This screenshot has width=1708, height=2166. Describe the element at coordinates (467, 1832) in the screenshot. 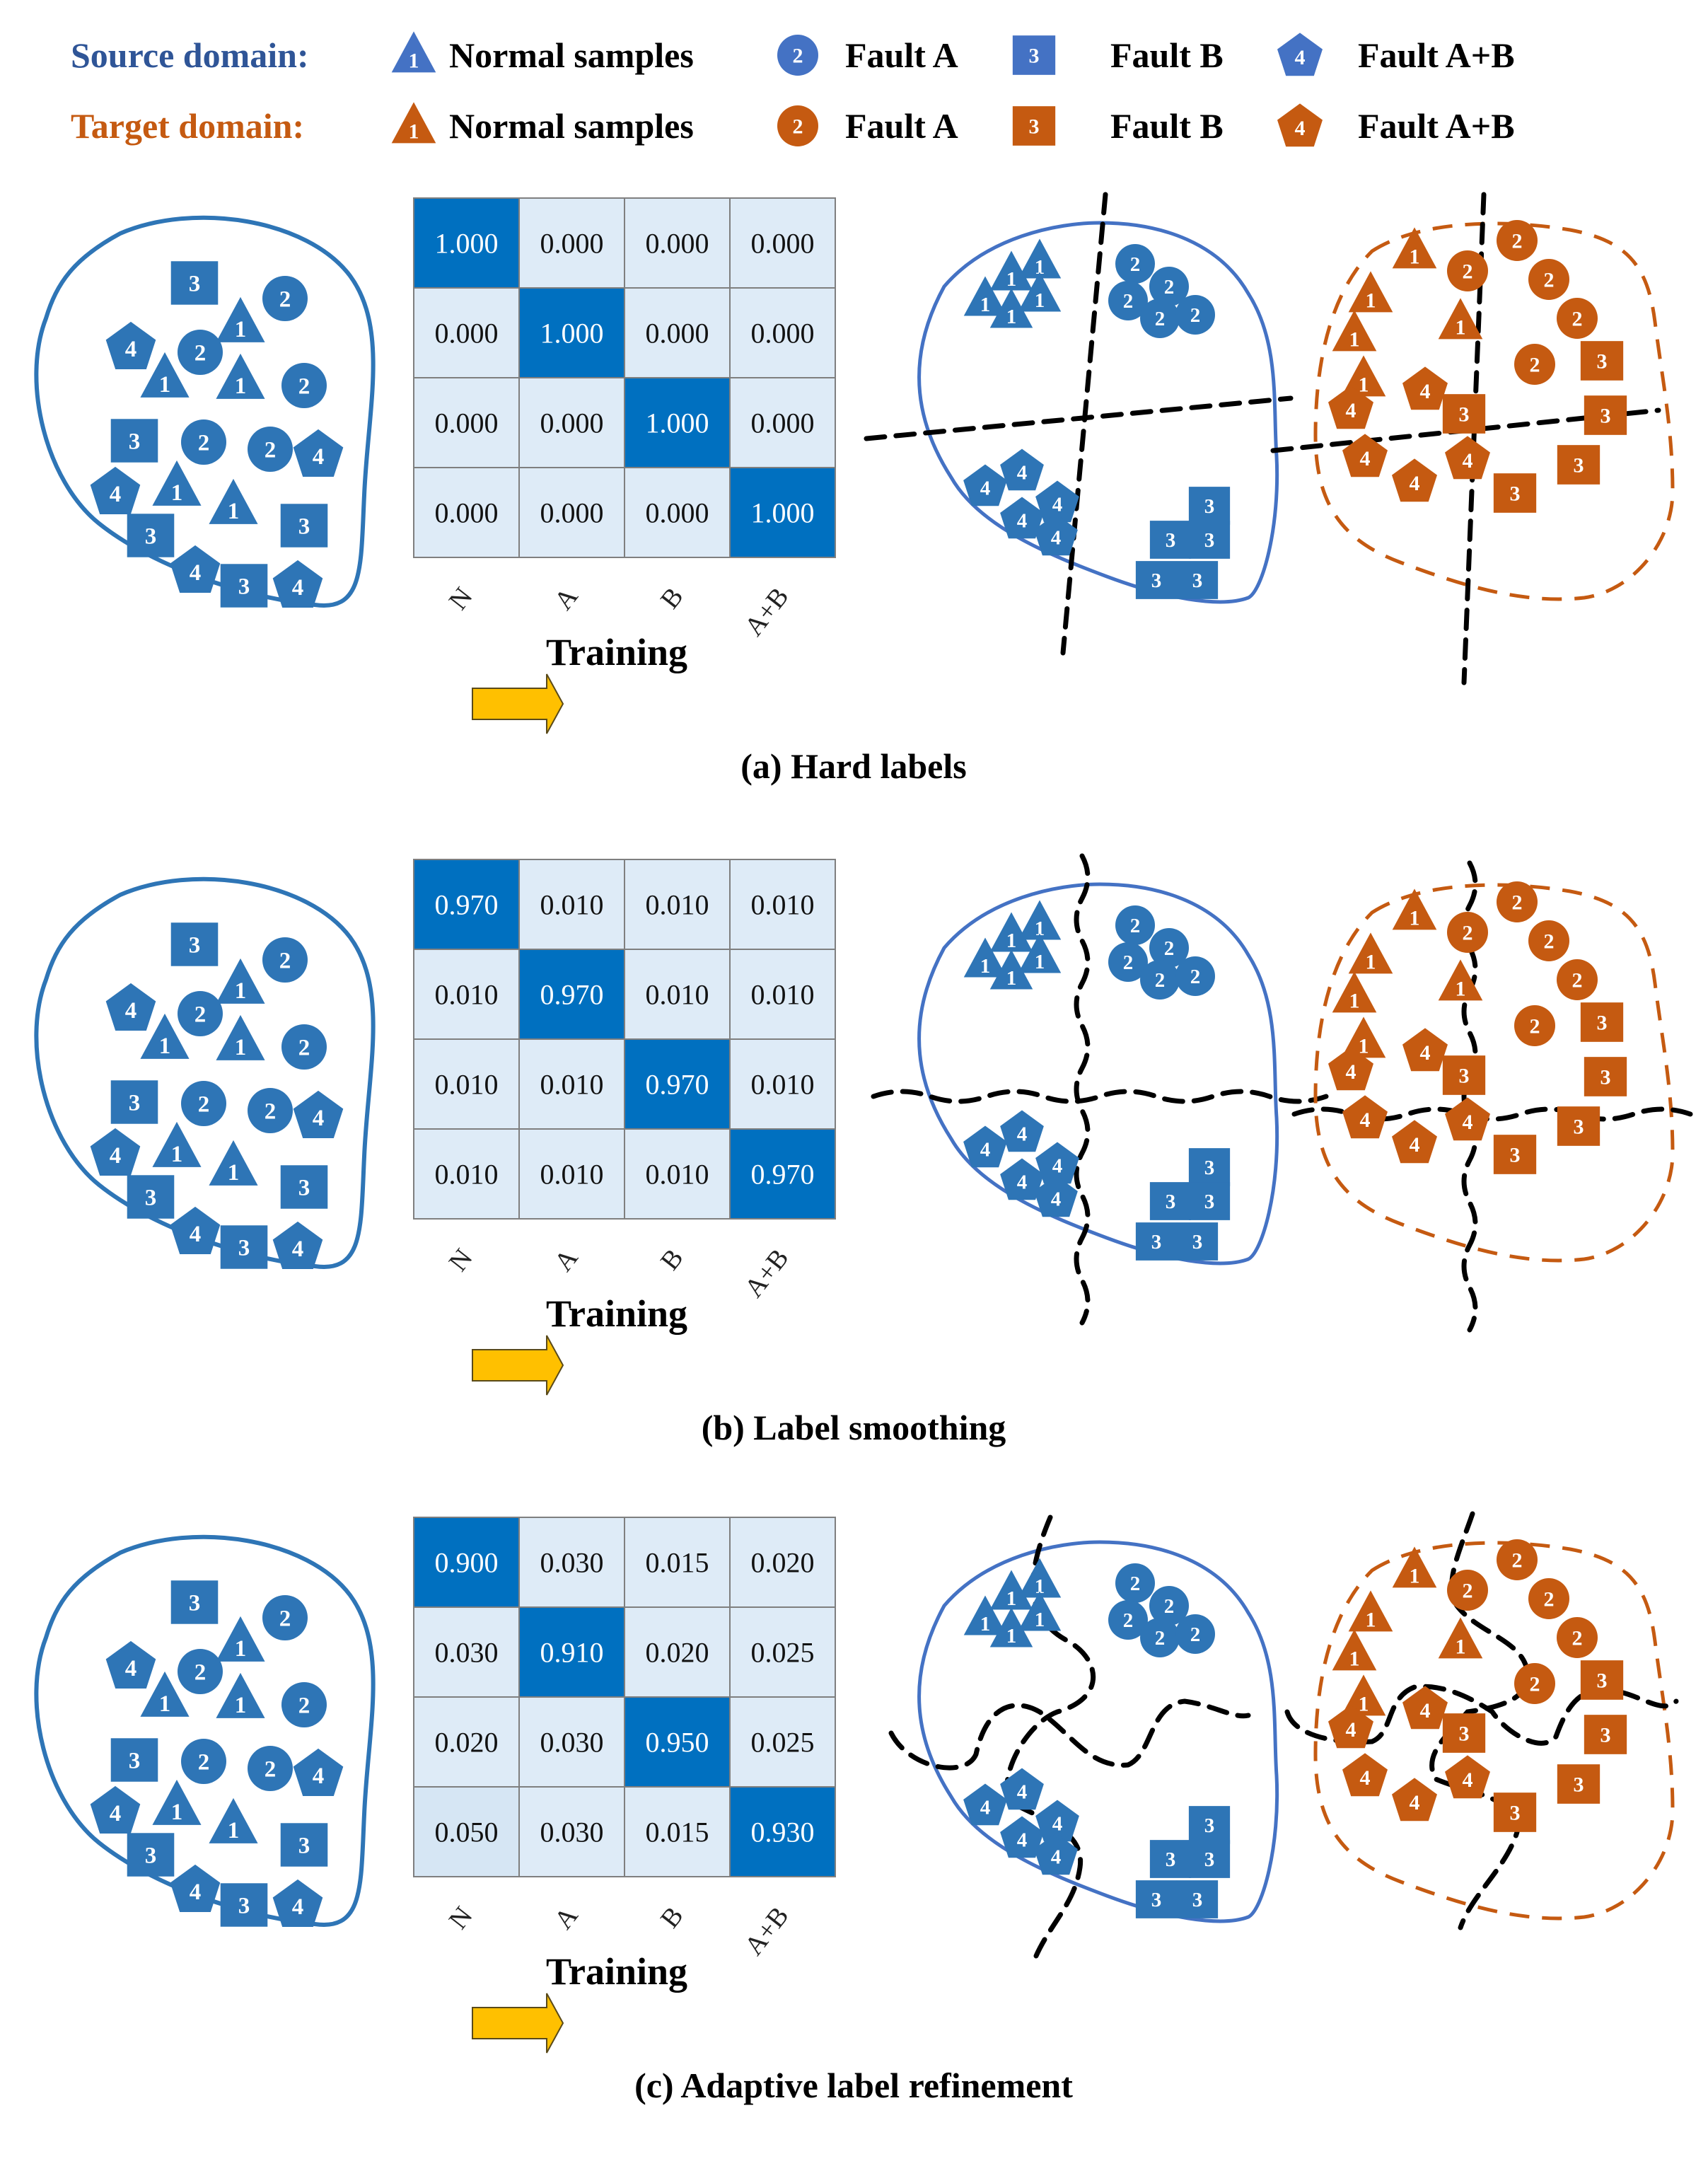

I see `matrix-cell-value: 0.050` at that location.